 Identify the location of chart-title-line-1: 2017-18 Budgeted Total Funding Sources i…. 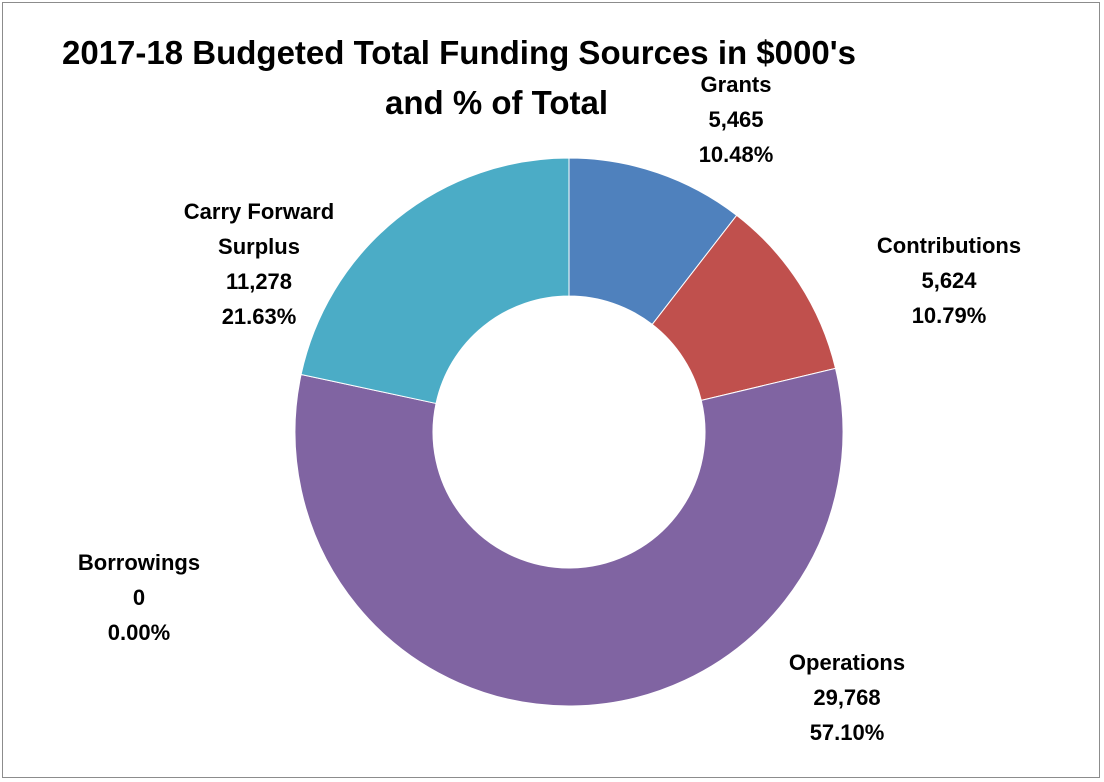
(459, 52).